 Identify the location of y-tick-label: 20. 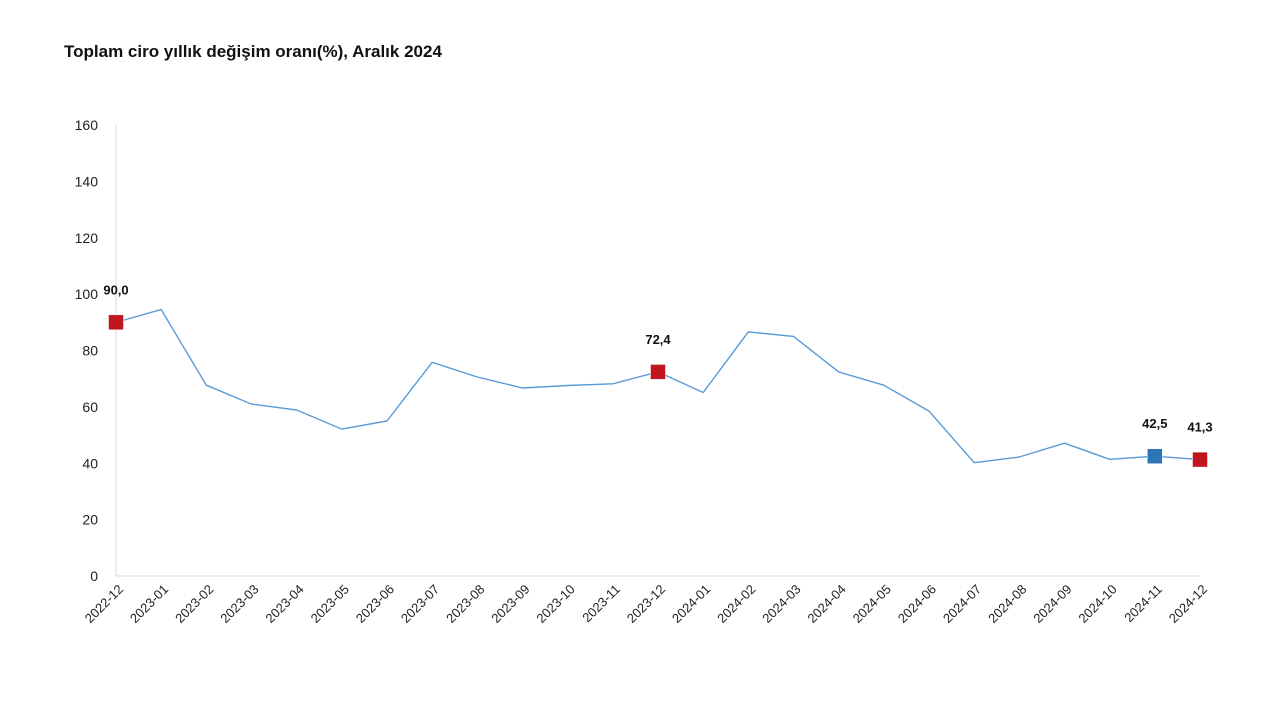
(90, 520).